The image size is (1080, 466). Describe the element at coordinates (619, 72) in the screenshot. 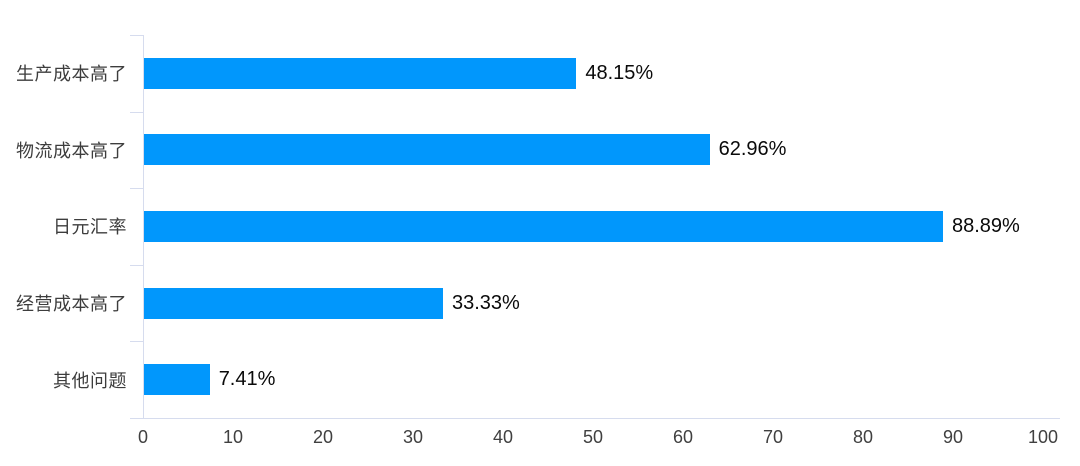

I see `value-label: 48.15%` at that location.